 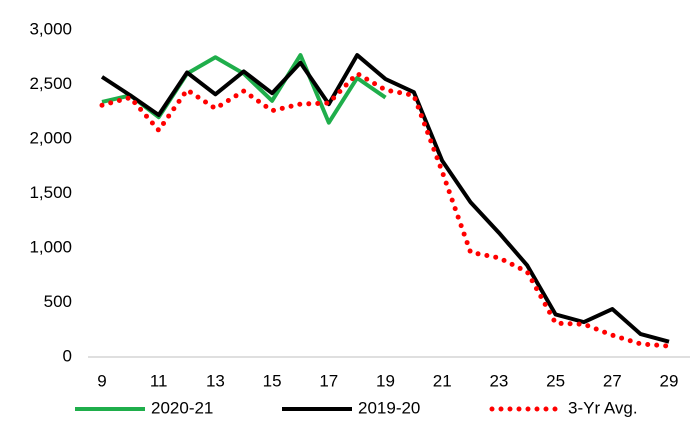 I want to click on x-tick-label: 13, so click(x=215, y=380).